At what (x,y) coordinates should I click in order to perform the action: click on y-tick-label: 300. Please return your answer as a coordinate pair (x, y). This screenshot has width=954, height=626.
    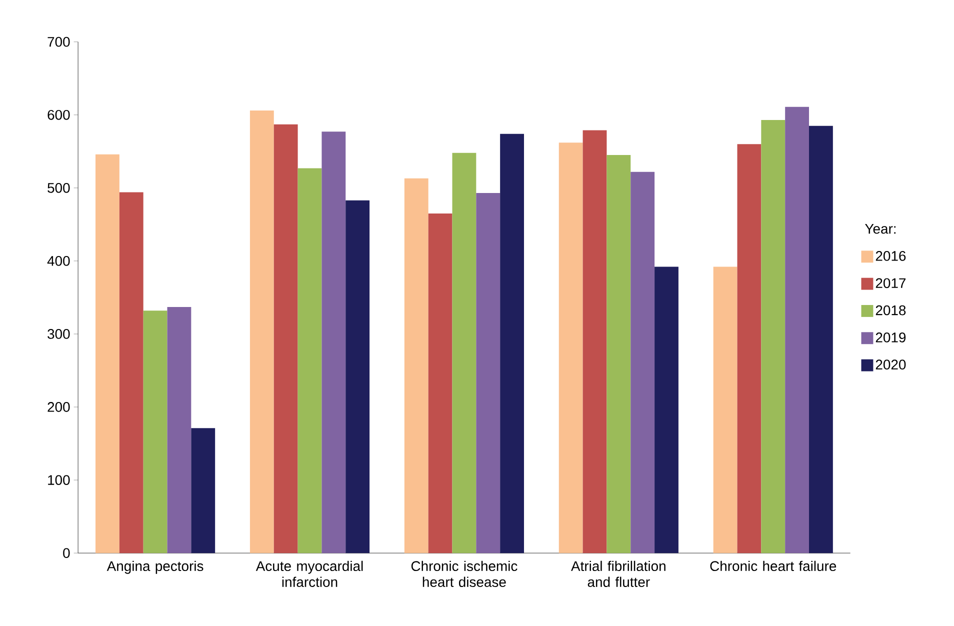
    Looking at the image, I should click on (59, 334).